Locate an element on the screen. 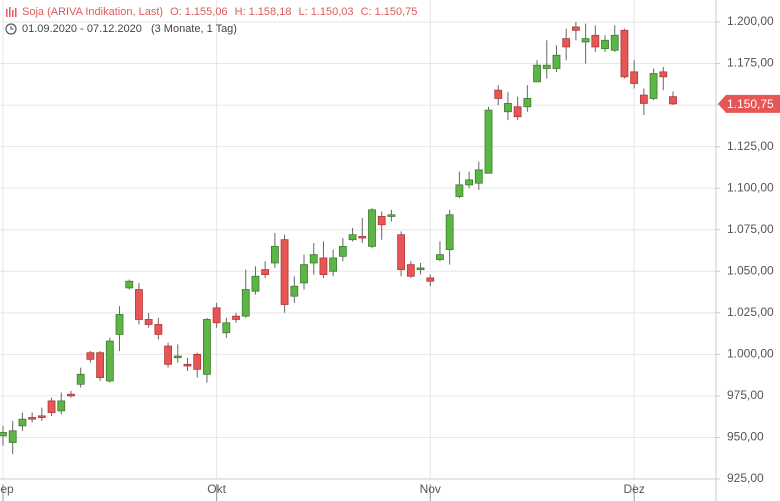 The height and width of the screenshot is (501, 780). last-price-marker is located at coordinates (749, 103).